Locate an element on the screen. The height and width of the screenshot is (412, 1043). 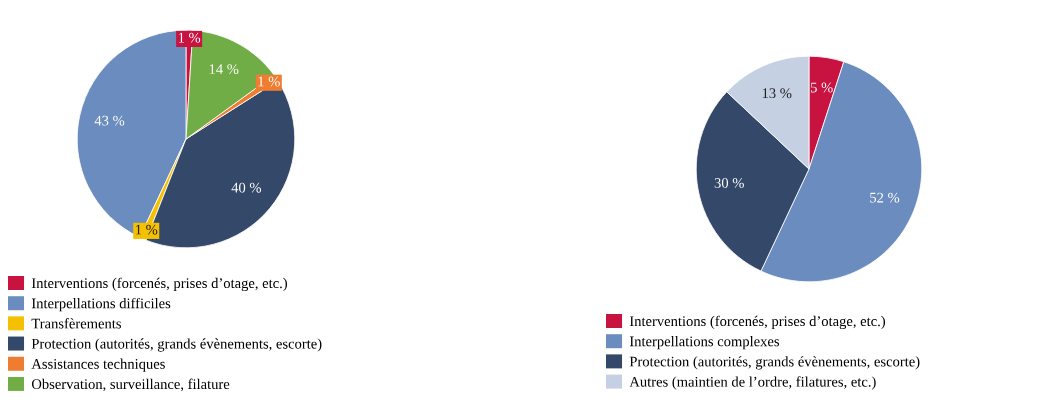
legend-label: Interpellations complexes is located at coordinates (704, 343).